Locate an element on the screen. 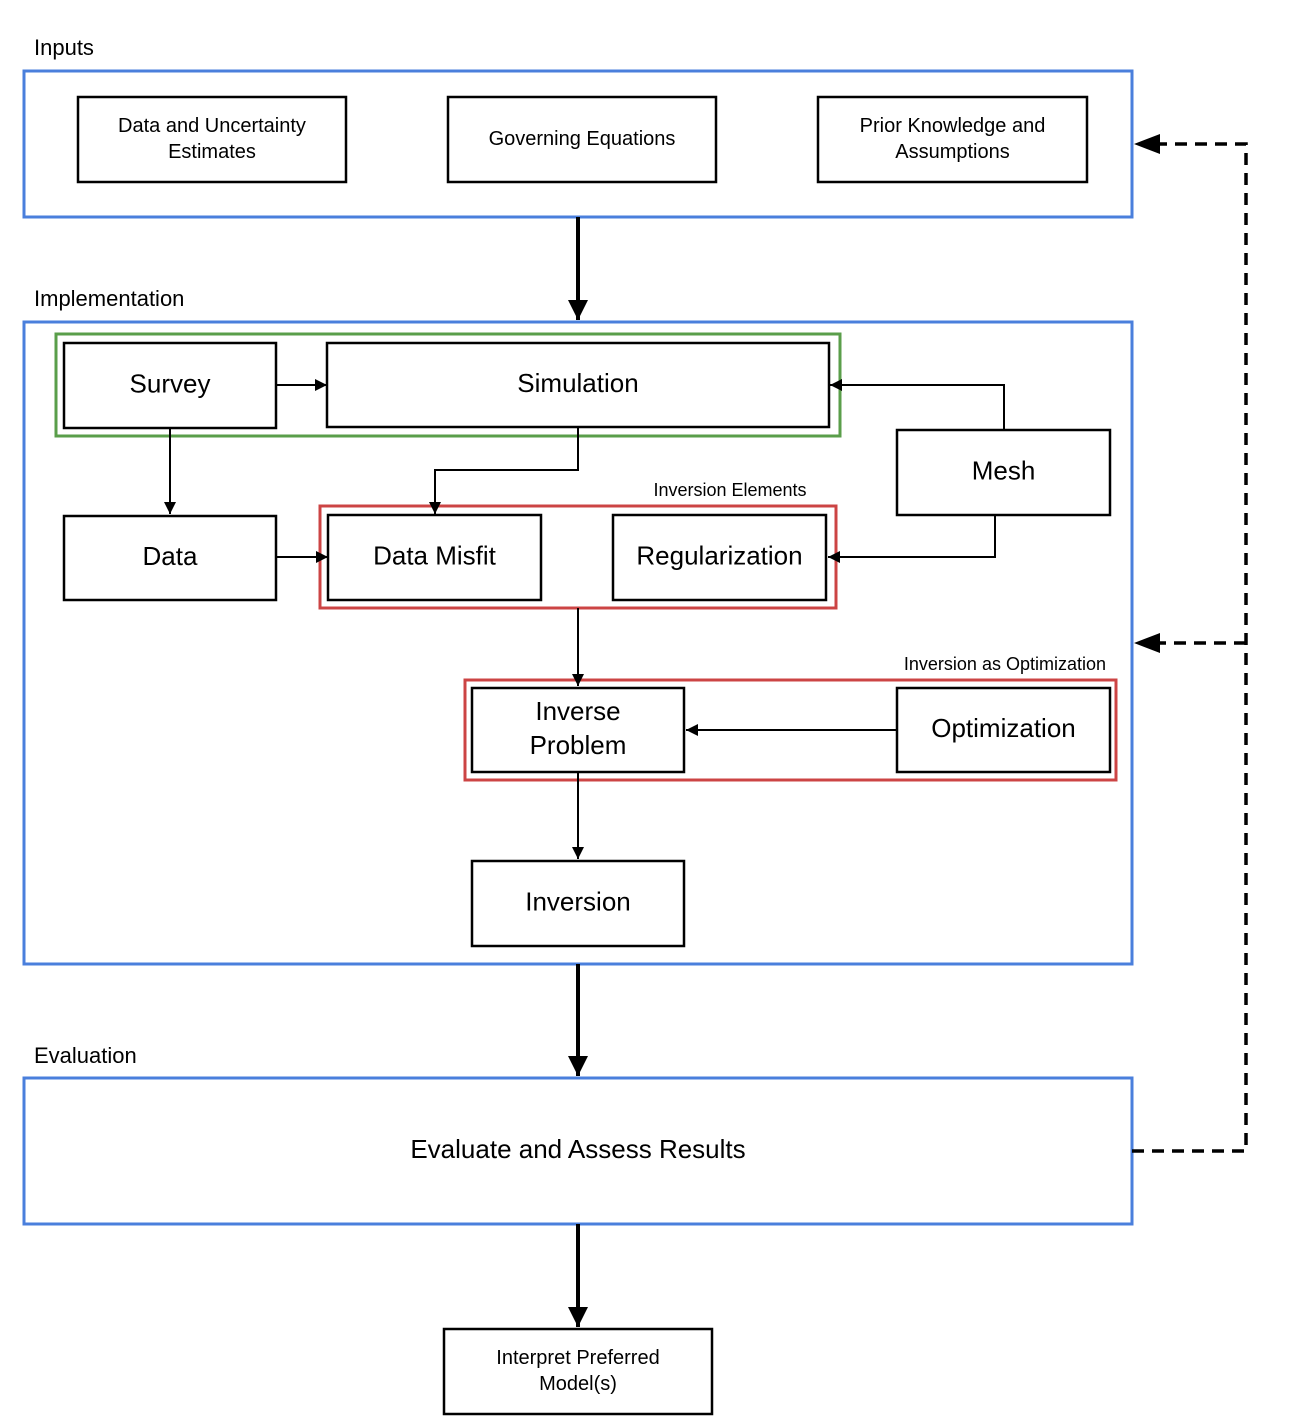 Image resolution: width=1308 pixels, height=1428 pixels. node-label: Assumptions is located at coordinates (952, 152).